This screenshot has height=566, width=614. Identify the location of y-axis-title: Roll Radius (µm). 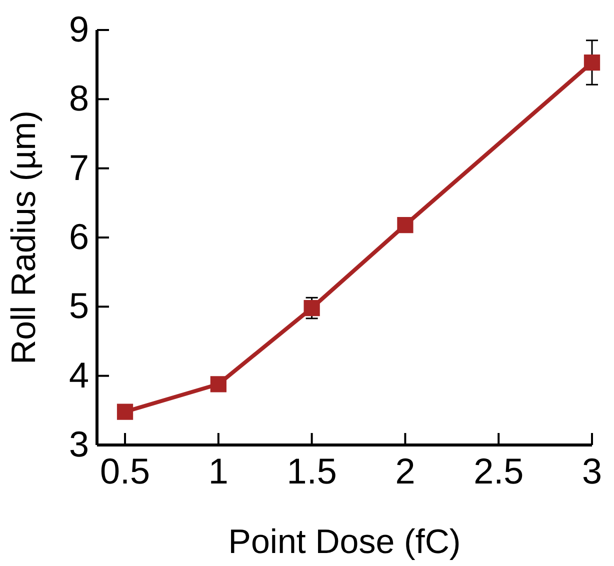
(24, 237).